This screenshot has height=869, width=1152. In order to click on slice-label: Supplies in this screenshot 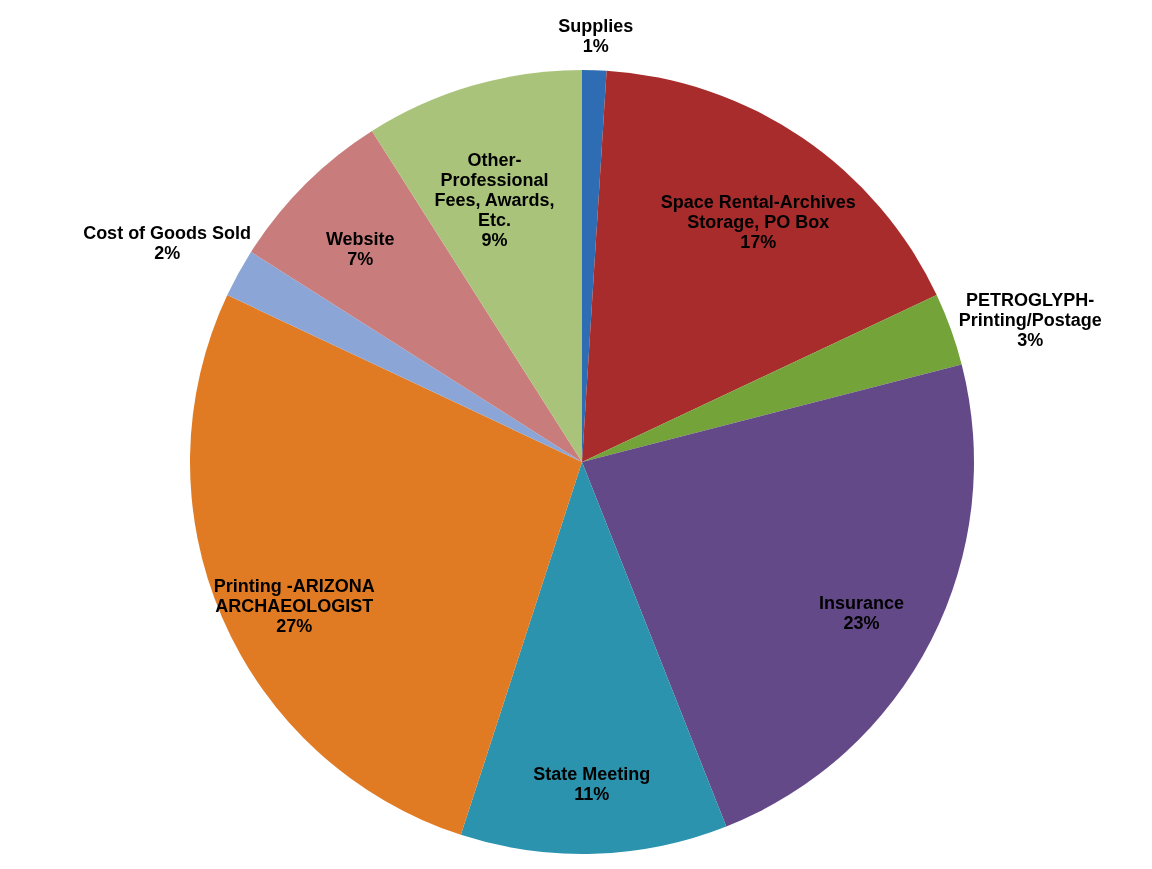, I will do `click(596, 25)`.